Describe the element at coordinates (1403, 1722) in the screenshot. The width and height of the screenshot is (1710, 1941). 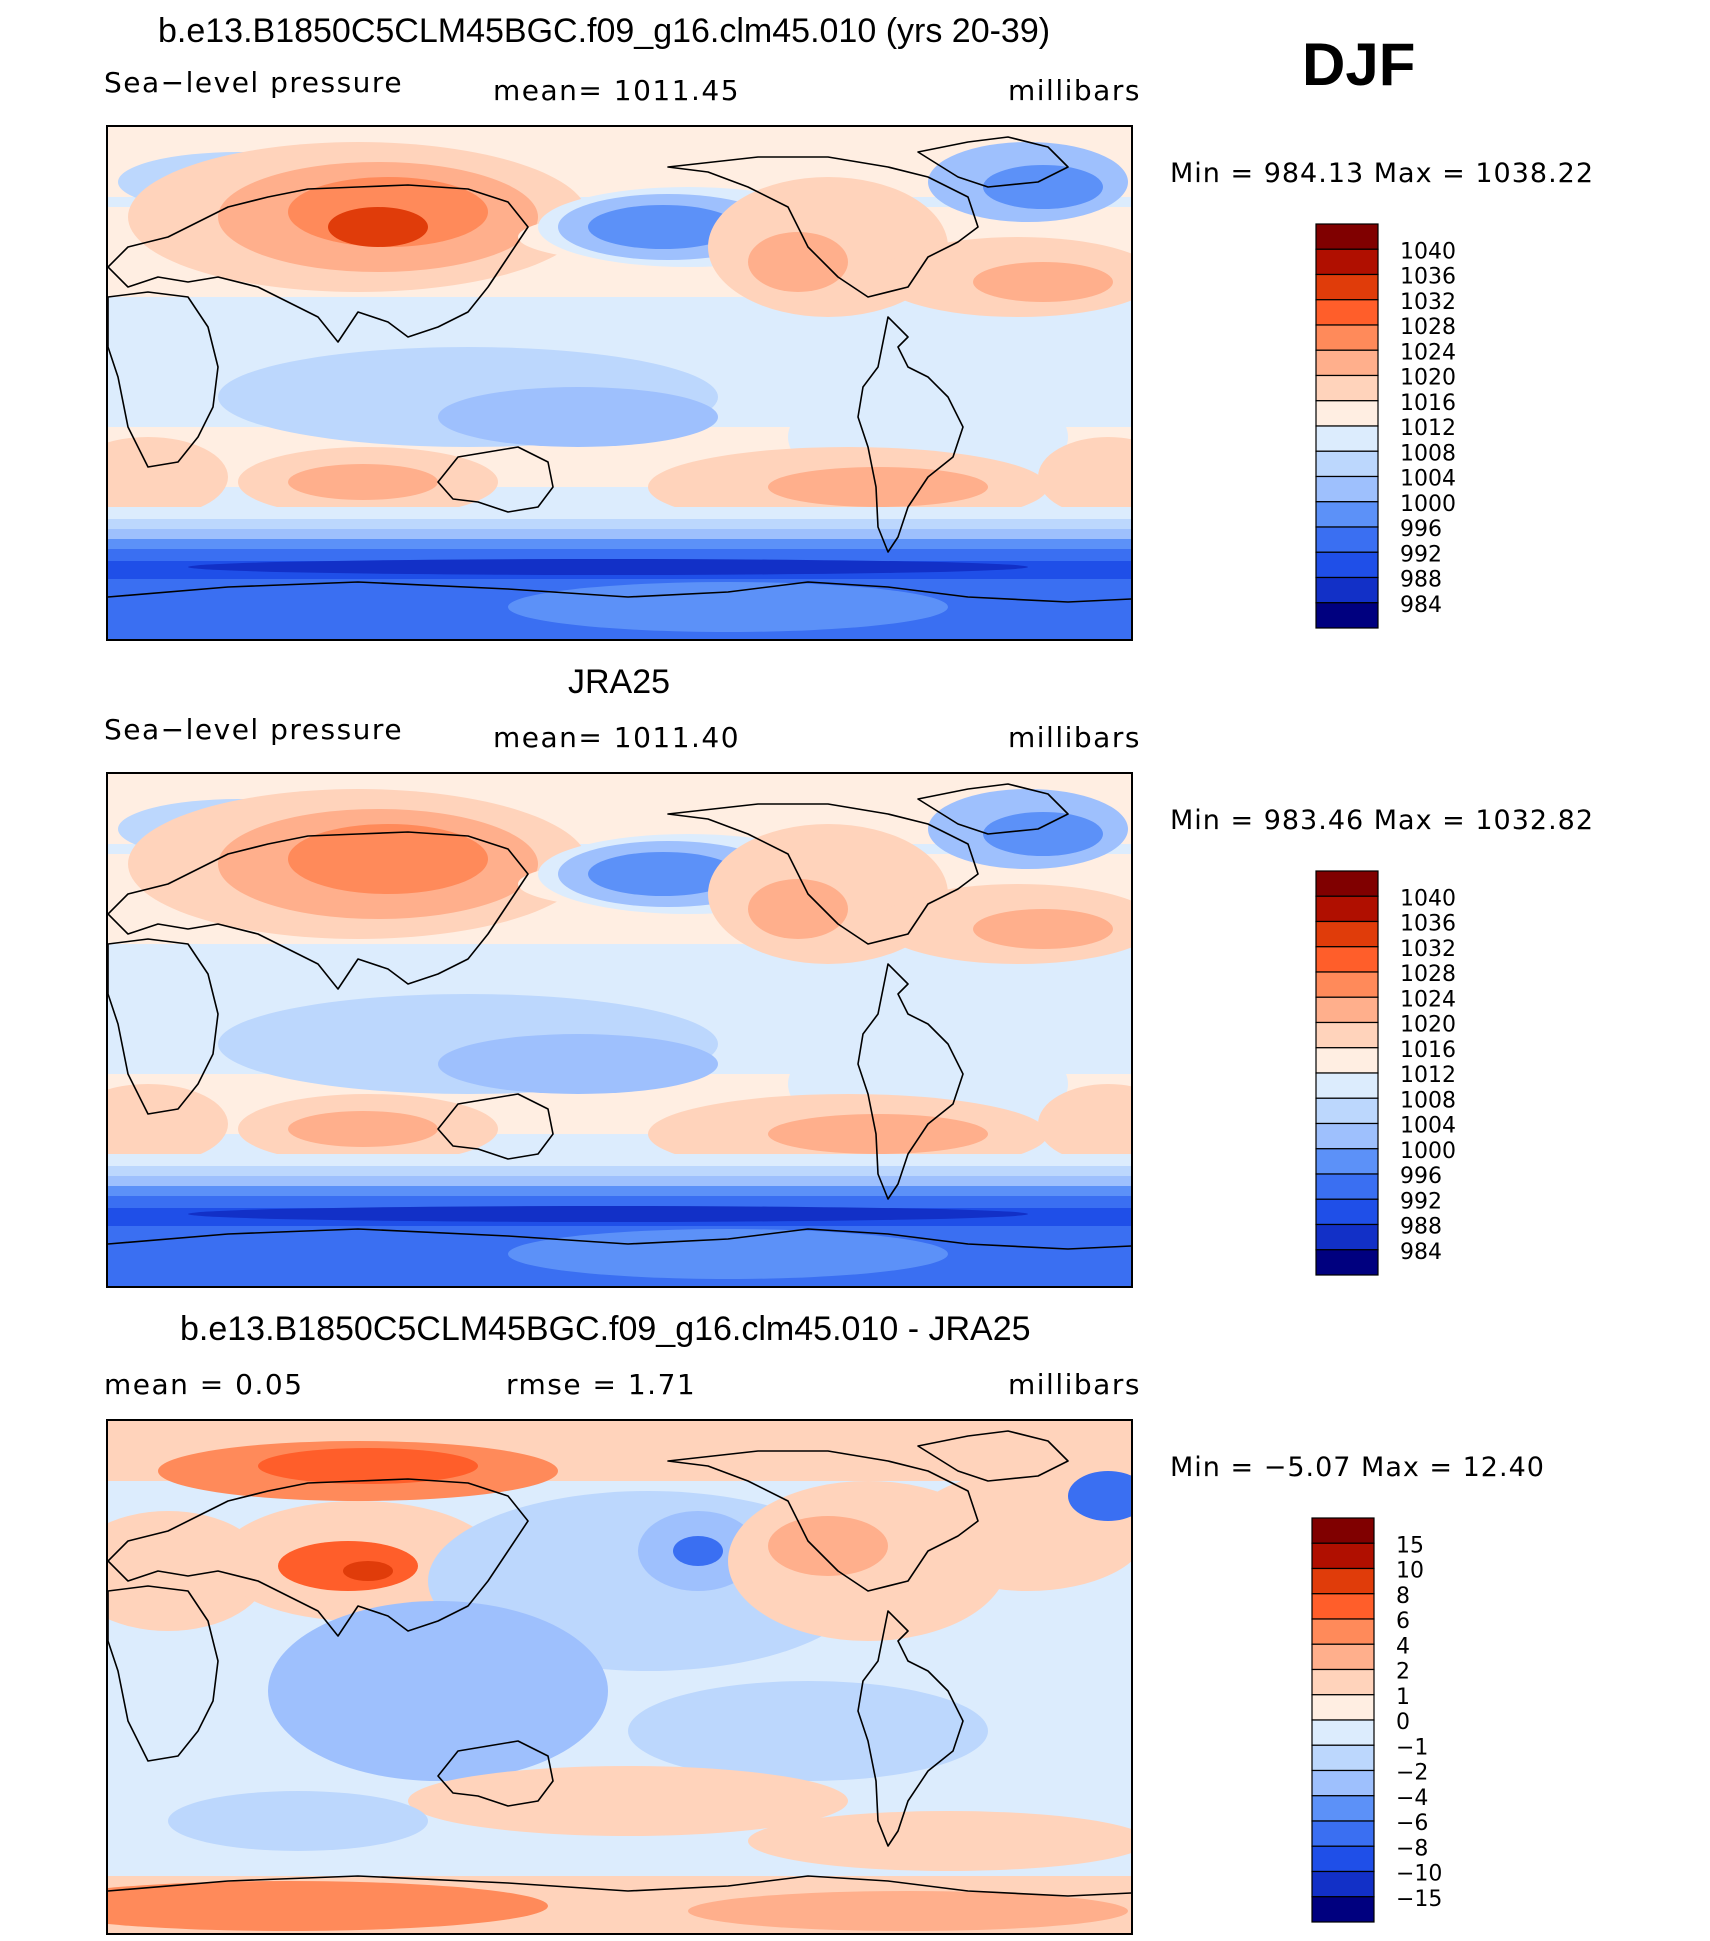
I see `colorbar-tick-label: 0` at that location.